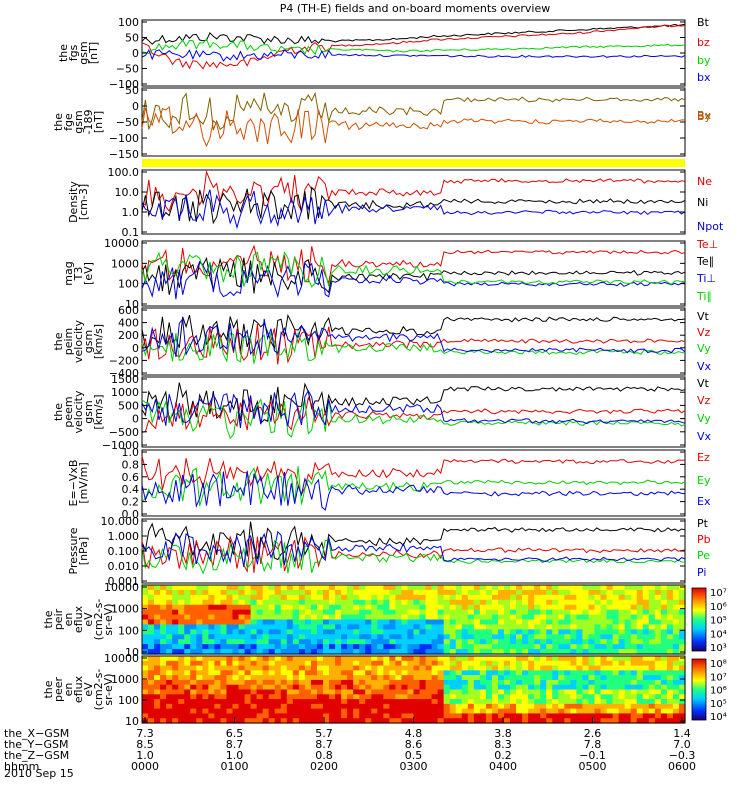 The width and height of the screenshot is (750, 800). Describe the element at coordinates (235, 766) in the screenshot. I see `x-tick-label: 0100` at that location.